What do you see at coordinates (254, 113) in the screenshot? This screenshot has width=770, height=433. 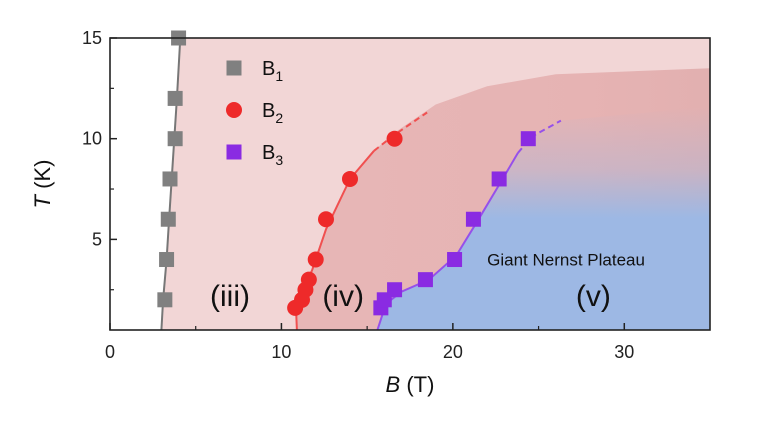 I see `legend: B1 B2 B3` at bounding box center [254, 113].